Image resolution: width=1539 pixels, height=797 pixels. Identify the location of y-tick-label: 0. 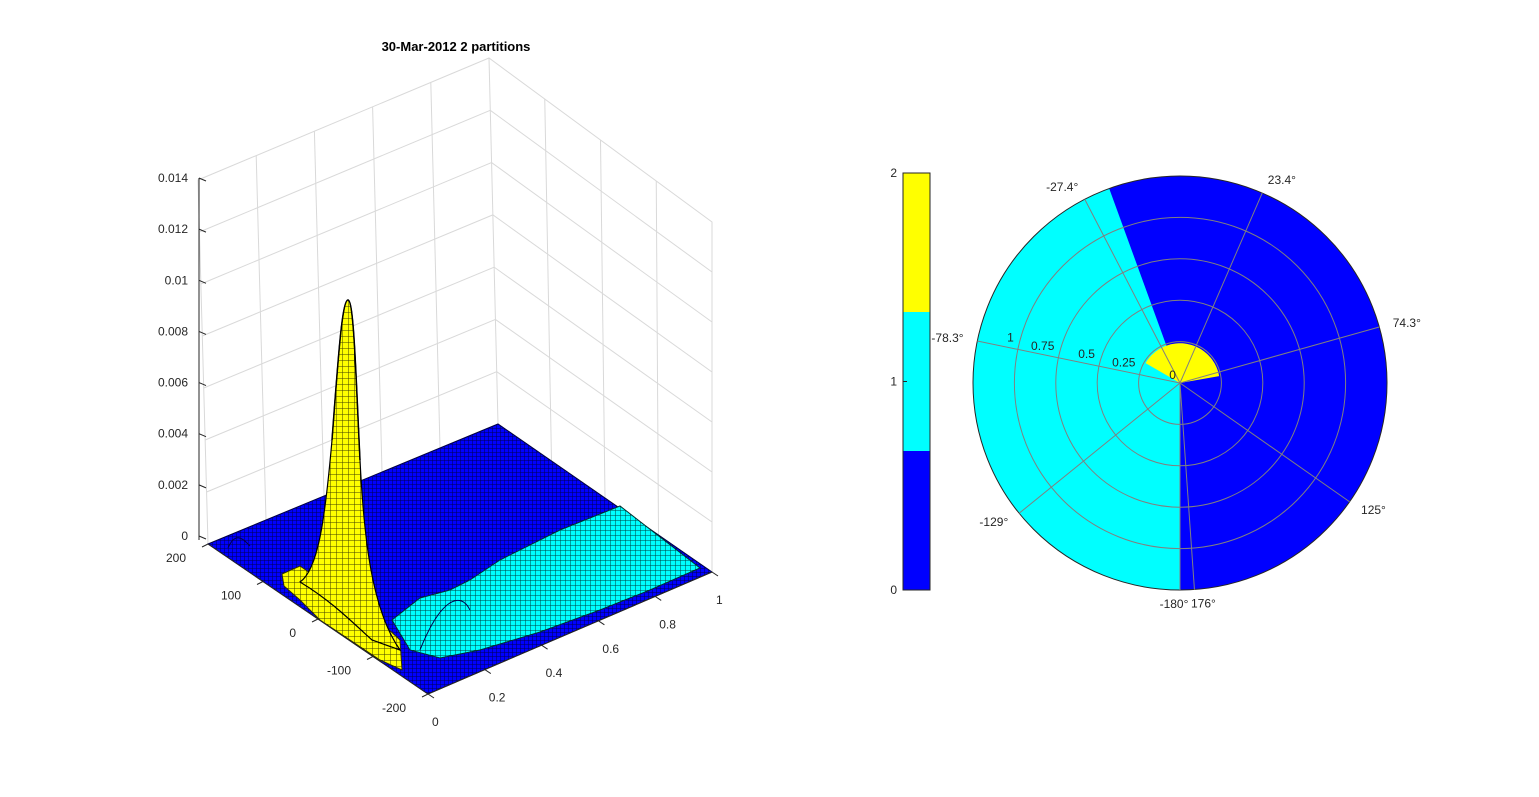
(292, 633).